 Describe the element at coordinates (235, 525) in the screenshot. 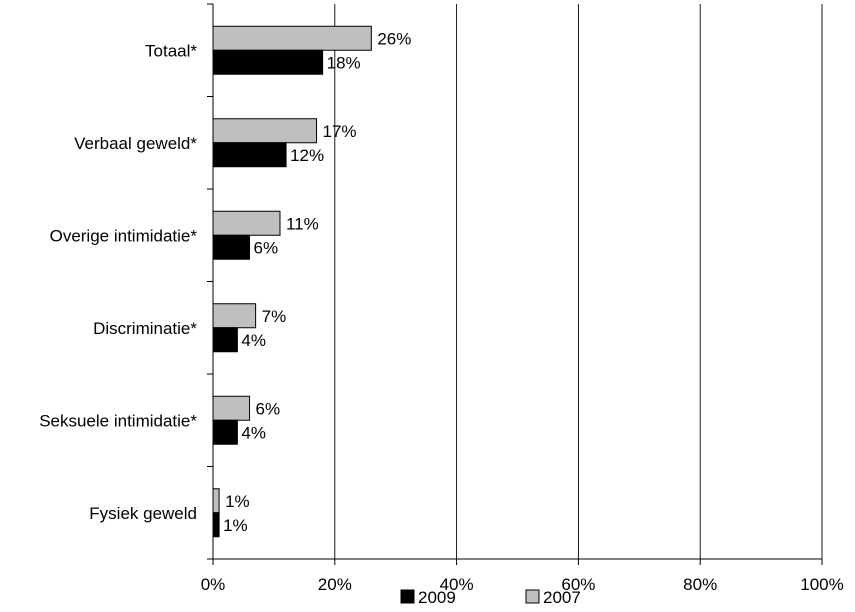

I see `data-label-2009: 1%` at that location.